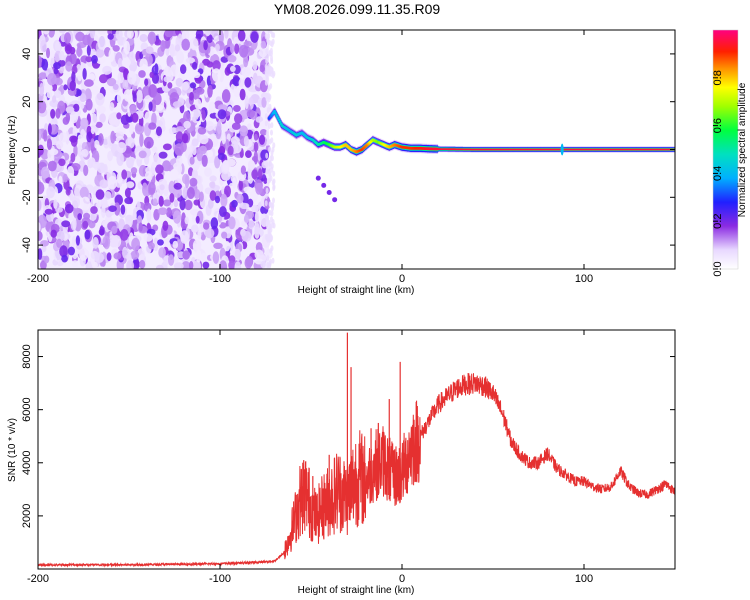  Describe the element at coordinates (12, 150) in the screenshot. I see `spectrogram-y-label: Frequency (Hz)` at that location.